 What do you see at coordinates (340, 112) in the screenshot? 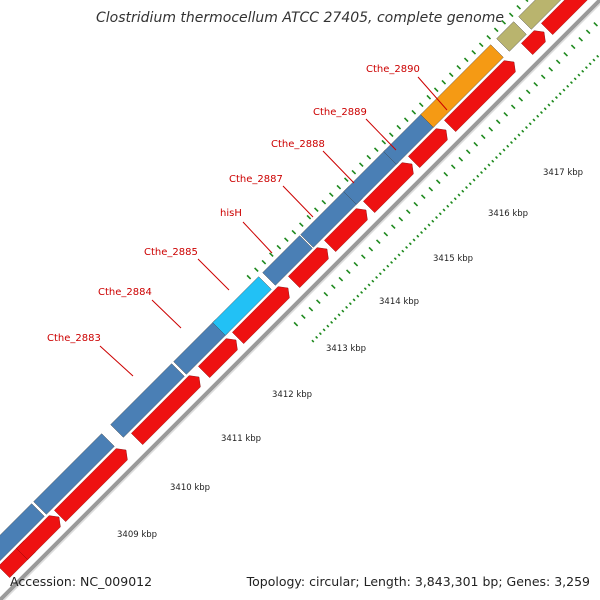
I see `gene-label: Cthe_2889` at bounding box center [340, 112].